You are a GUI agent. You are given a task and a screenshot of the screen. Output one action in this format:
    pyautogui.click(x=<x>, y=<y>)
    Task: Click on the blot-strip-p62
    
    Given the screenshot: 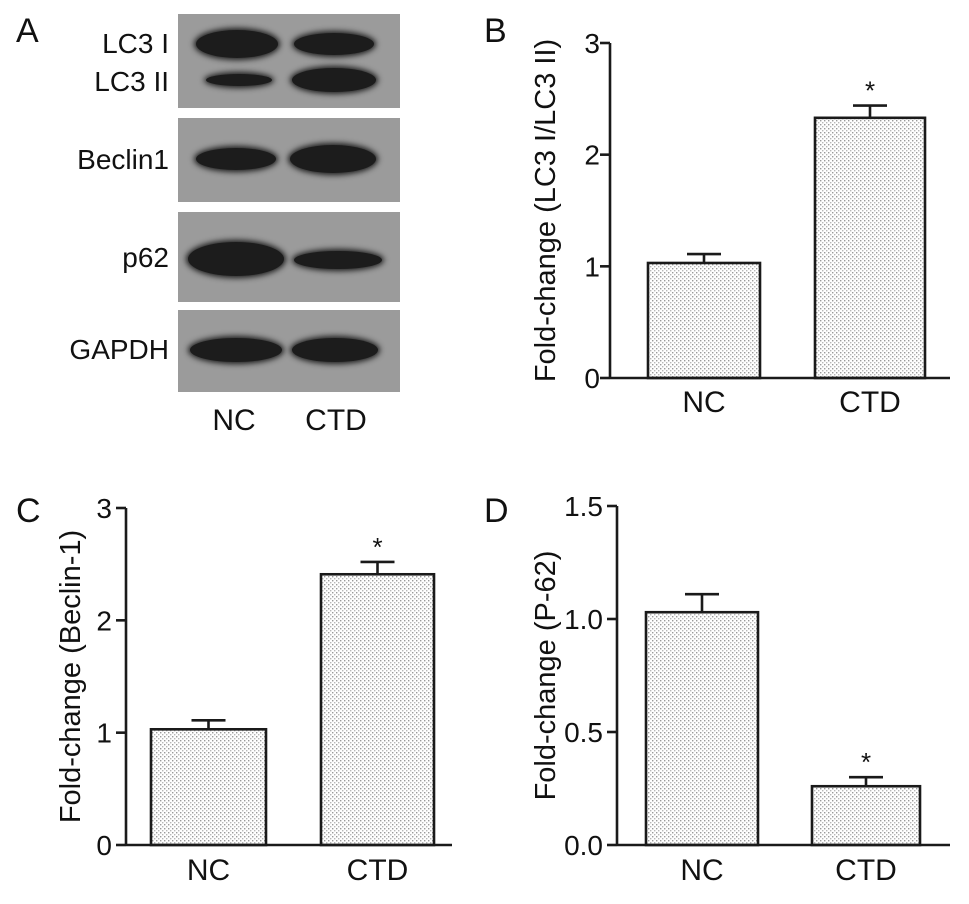 What is the action you would take?
    pyautogui.click(x=289, y=257)
    